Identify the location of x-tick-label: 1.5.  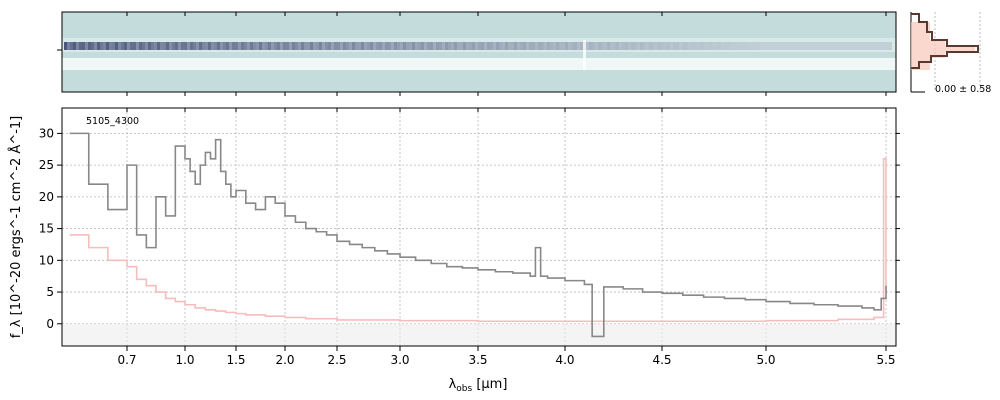
(235, 360).